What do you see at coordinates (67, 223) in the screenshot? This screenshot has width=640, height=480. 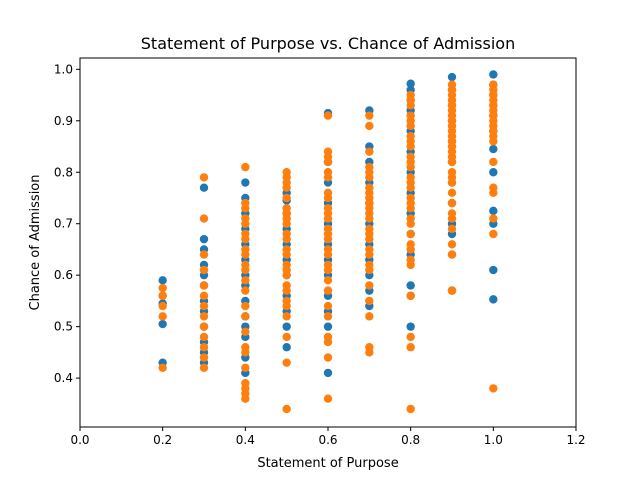 I see `y-axis-ticks: 0.4 0.5 0.6 0.7 0.8 0.9 1.0` at bounding box center [67, 223].